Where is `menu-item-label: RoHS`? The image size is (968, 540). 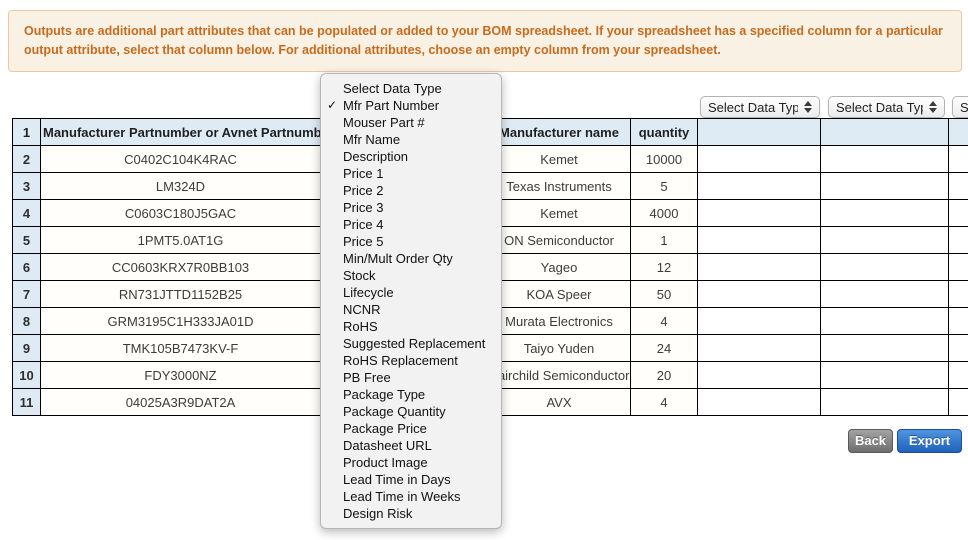 menu-item-label: RoHS is located at coordinates (360, 326).